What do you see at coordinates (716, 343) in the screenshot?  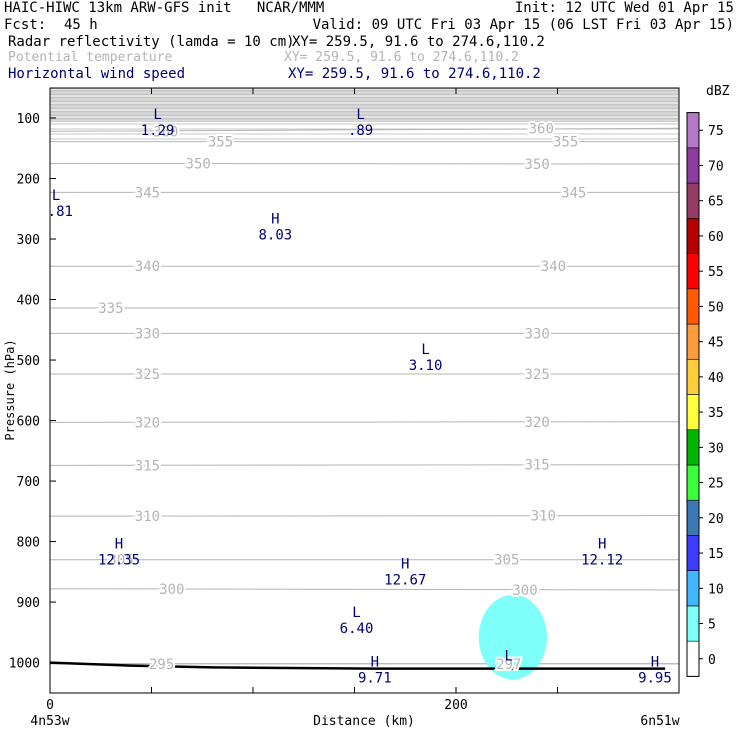 I see `colorbar-label: 45` at bounding box center [716, 343].